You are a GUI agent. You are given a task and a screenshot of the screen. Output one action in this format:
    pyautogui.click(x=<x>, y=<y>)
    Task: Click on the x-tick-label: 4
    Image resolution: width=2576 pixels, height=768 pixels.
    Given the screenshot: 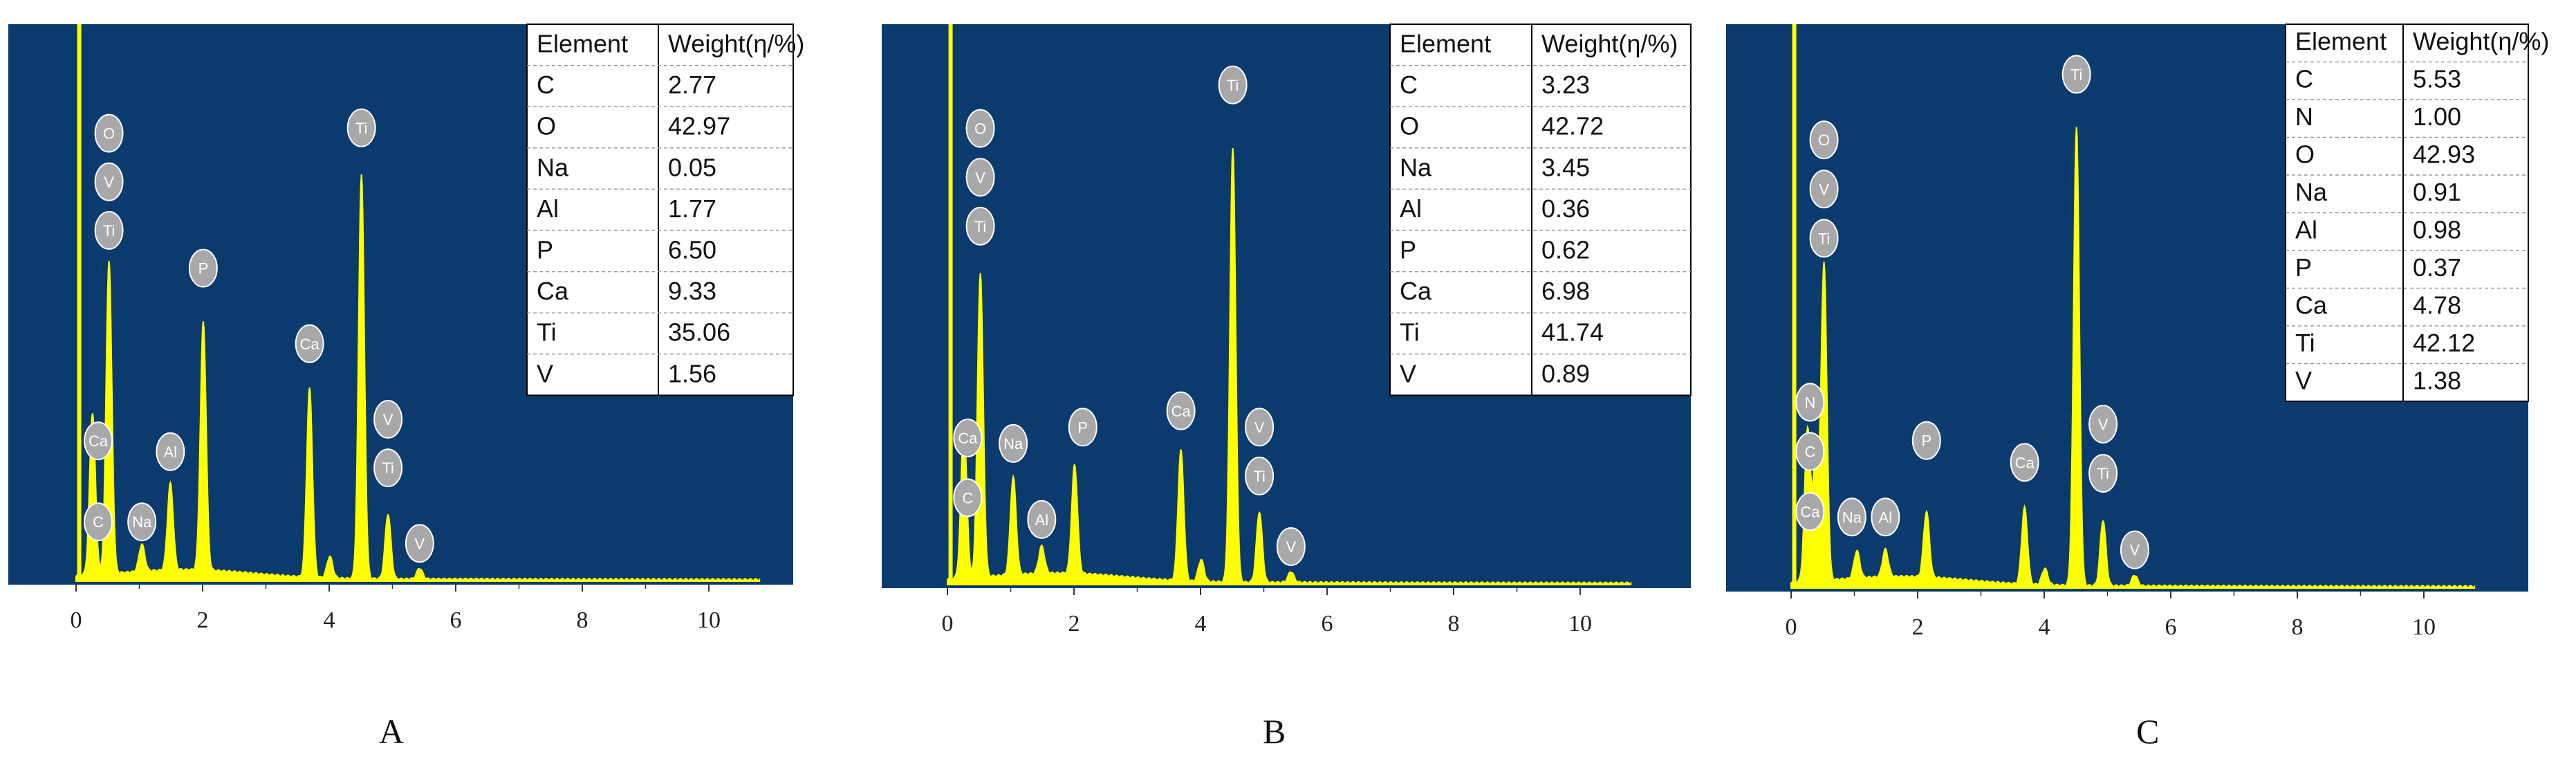 What is the action you would take?
    pyautogui.click(x=330, y=620)
    